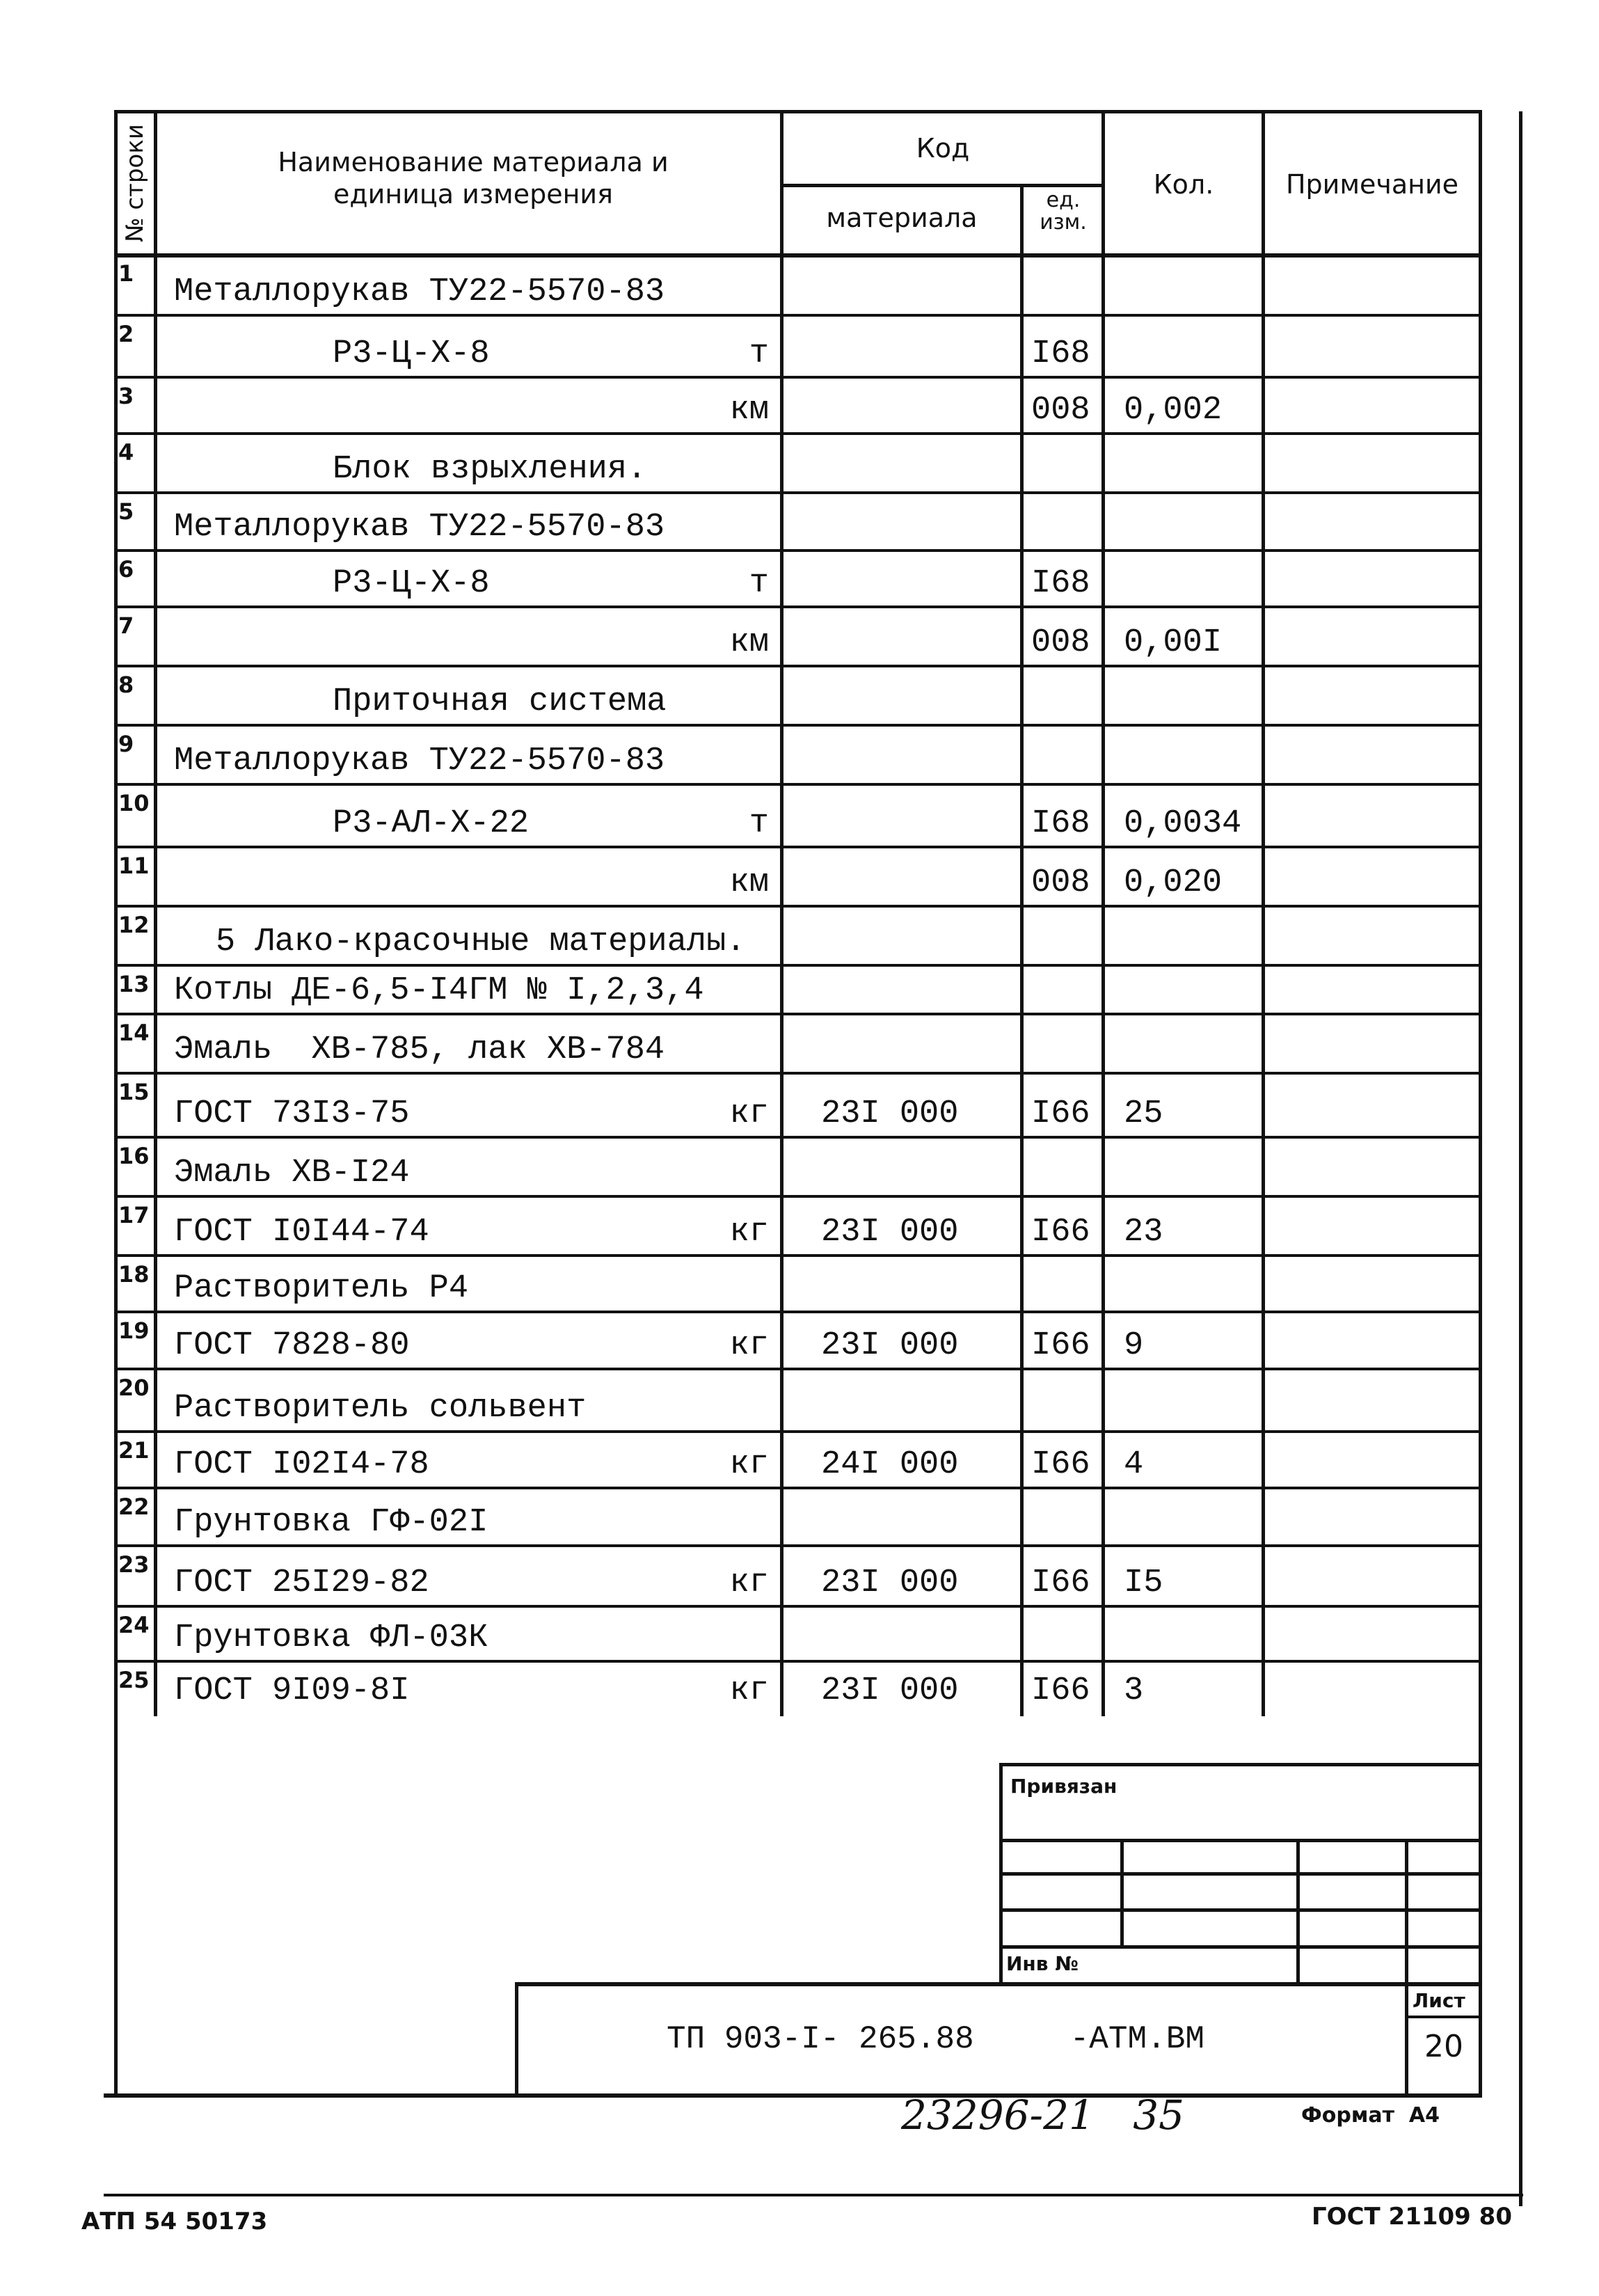  I want to click on row-number: 18, so click(134, 1274).